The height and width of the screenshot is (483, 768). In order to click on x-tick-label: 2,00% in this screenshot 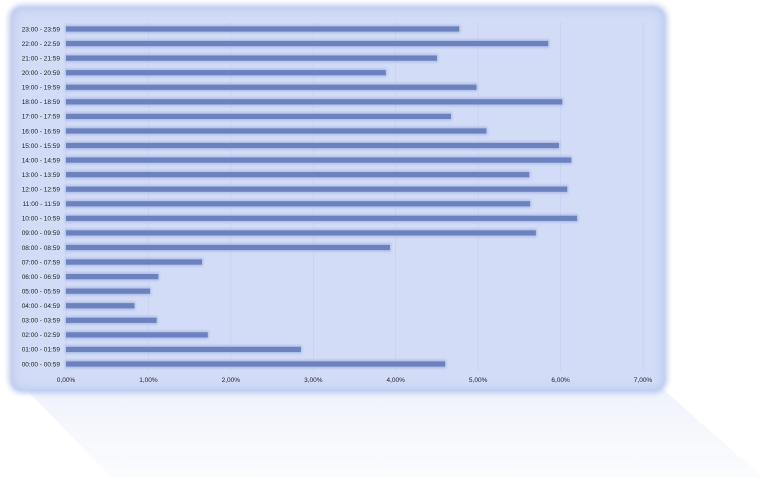, I will do `click(231, 380)`.